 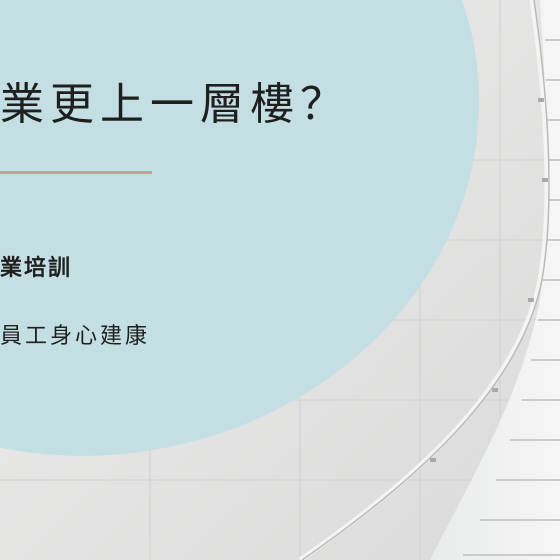 What do you see at coordinates (75, 336) in the screenshot?
I see `tagline: 員工身心建康` at bounding box center [75, 336].